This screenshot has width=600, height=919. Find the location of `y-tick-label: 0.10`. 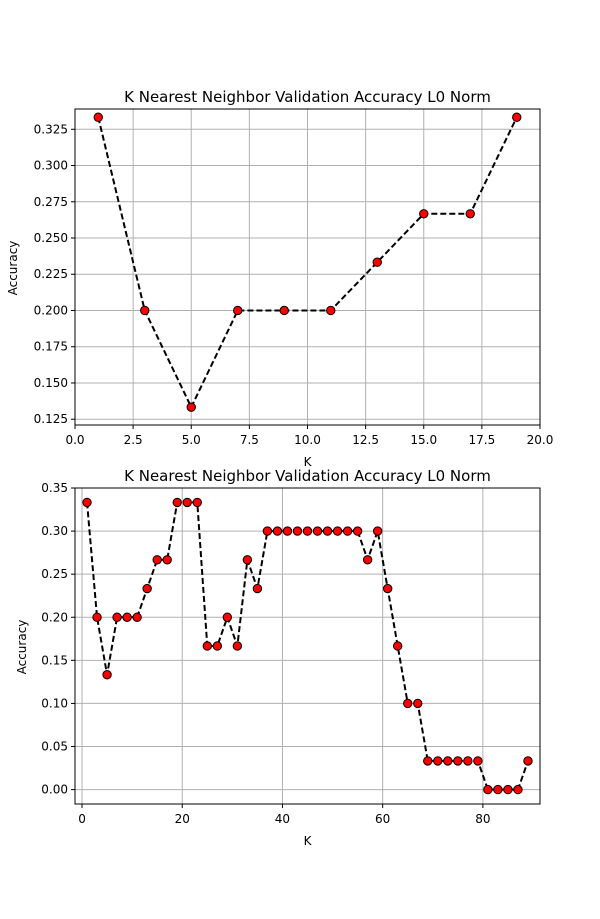

y-tick-label: 0.10 is located at coordinates (54, 703).